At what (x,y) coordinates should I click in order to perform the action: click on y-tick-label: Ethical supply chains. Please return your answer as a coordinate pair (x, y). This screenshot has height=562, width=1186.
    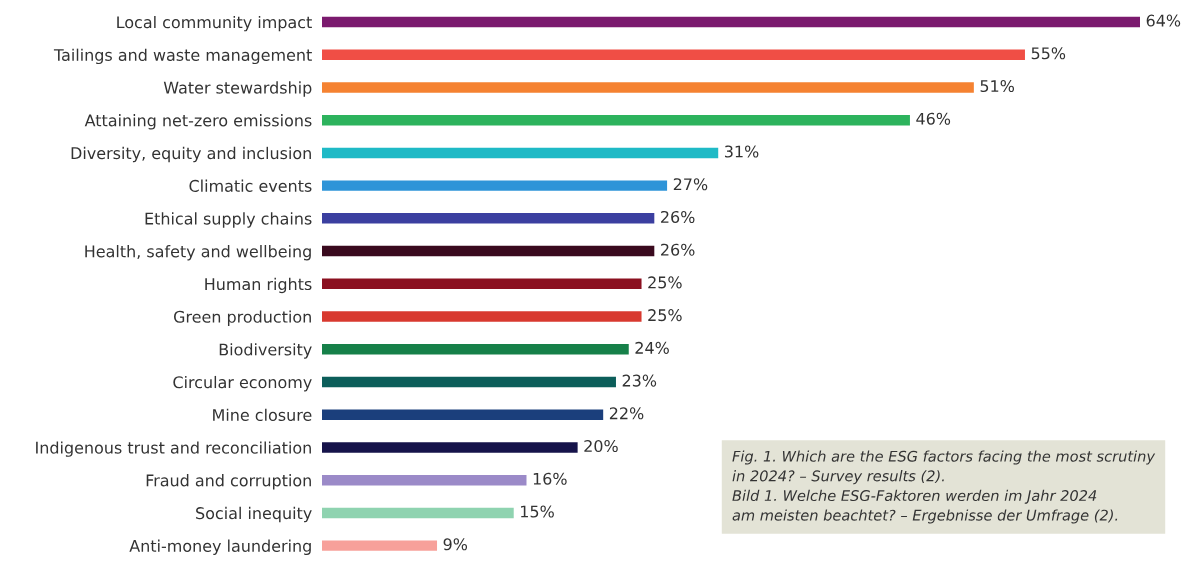
    Looking at the image, I should click on (228, 220).